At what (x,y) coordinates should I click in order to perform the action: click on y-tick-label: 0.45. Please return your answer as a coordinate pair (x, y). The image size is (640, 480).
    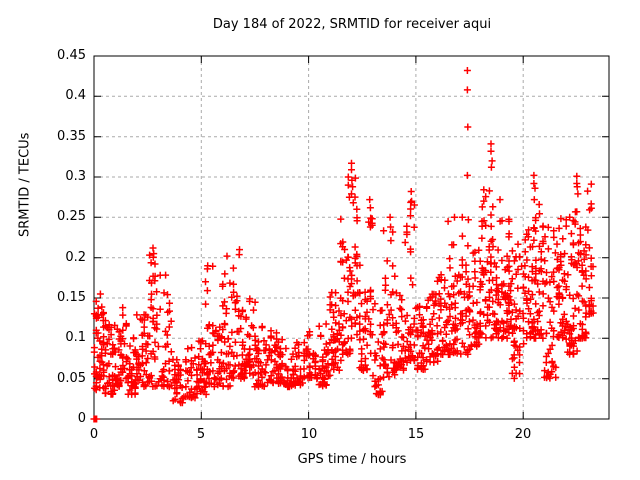
    Looking at the image, I should click on (71, 55).